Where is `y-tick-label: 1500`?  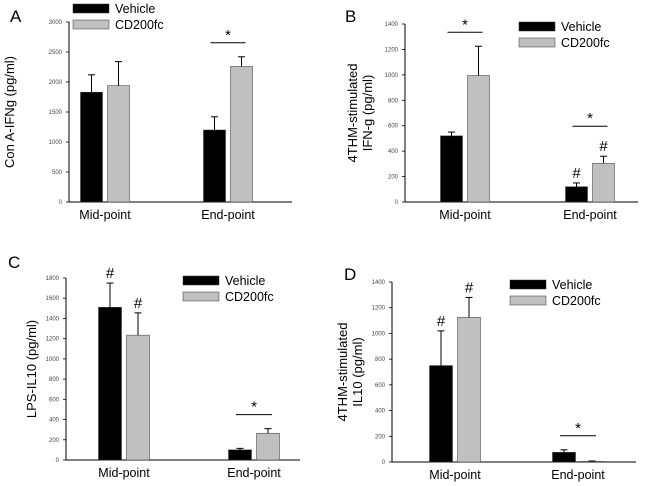
y-tick-label: 1500 is located at coordinates (56, 113).